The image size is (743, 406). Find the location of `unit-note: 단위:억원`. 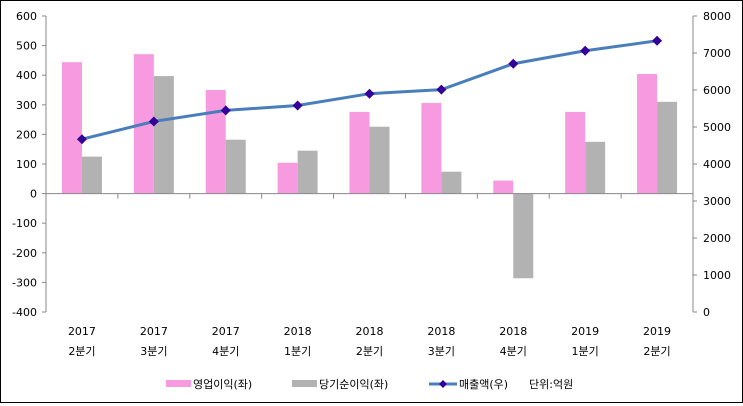

unit-note: 단위:억원 is located at coordinates (551, 384).